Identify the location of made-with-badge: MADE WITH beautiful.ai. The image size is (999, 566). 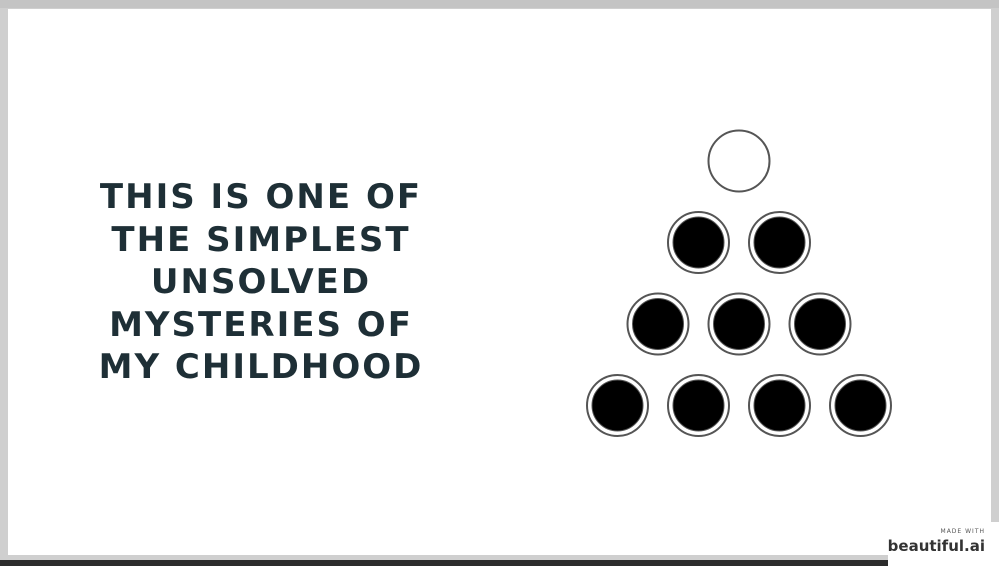
(943, 544).